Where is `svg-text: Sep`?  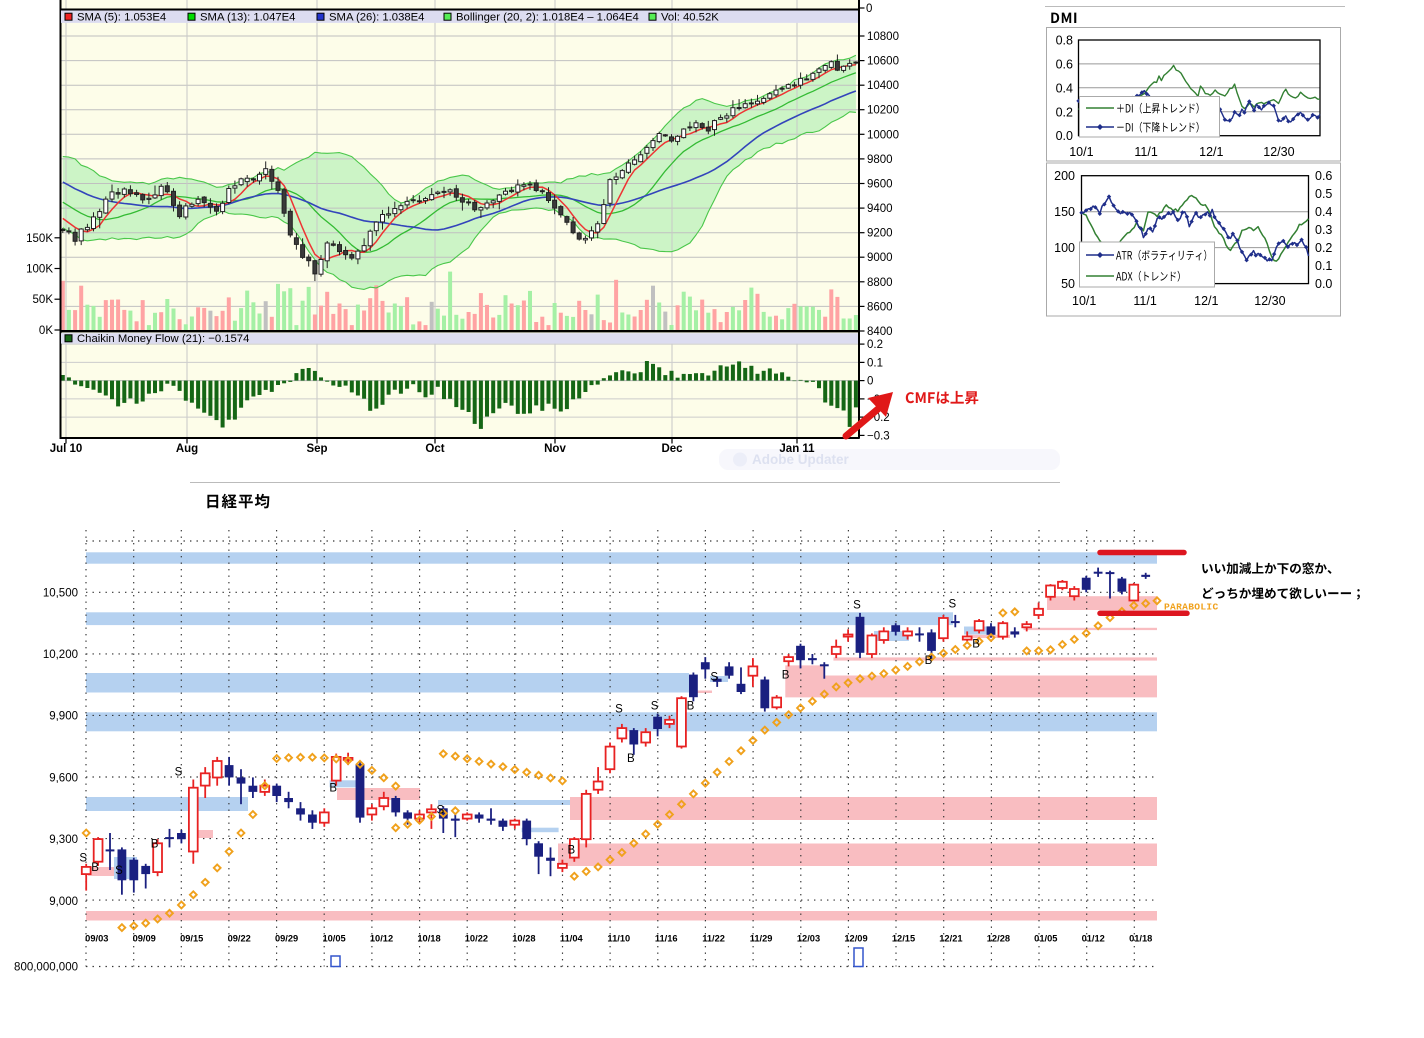
svg-text: Sep is located at coordinates (316, 449).